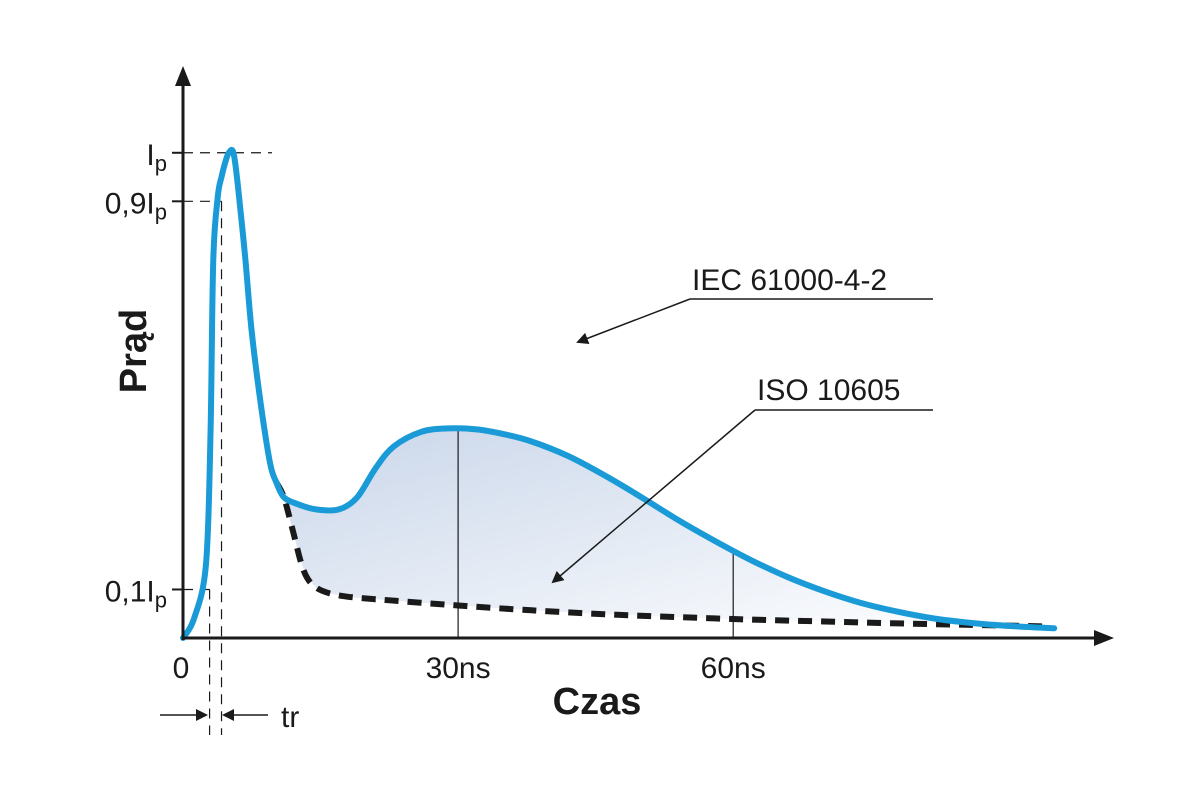 The width and height of the screenshot is (1200, 800). What do you see at coordinates (136, 205) in the screenshot?
I see `y-tick-label: 0,9Ip` at bounding box center [136, 205].